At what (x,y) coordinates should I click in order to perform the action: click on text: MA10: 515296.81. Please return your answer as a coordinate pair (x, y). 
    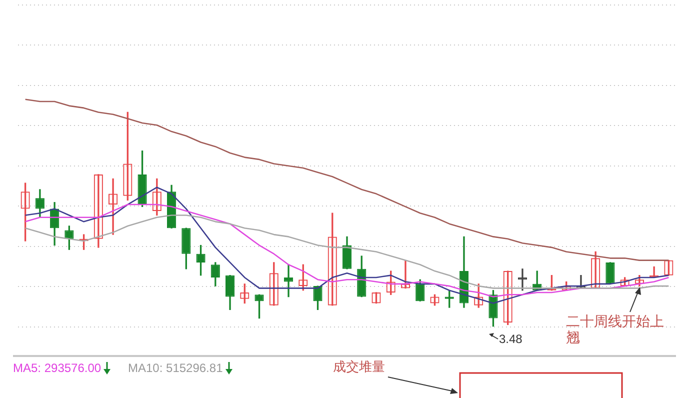
    Looking at the image, I should click on (175, 368).